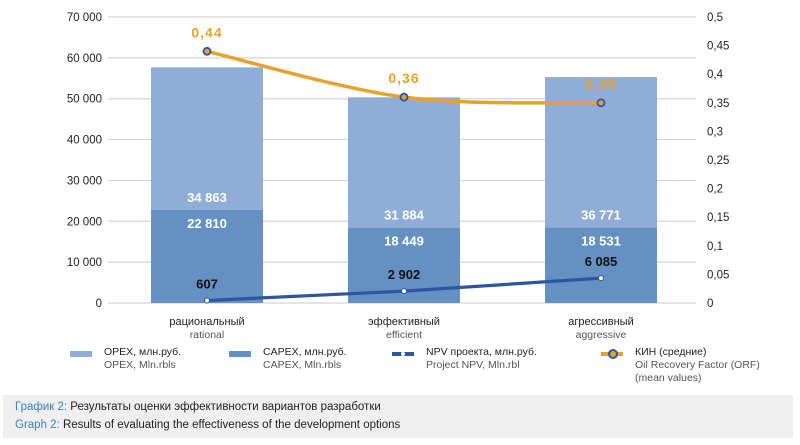 This screenshot has height=445, width=800. I want to click on opex-value-label: 36 771, so click(601, 214).